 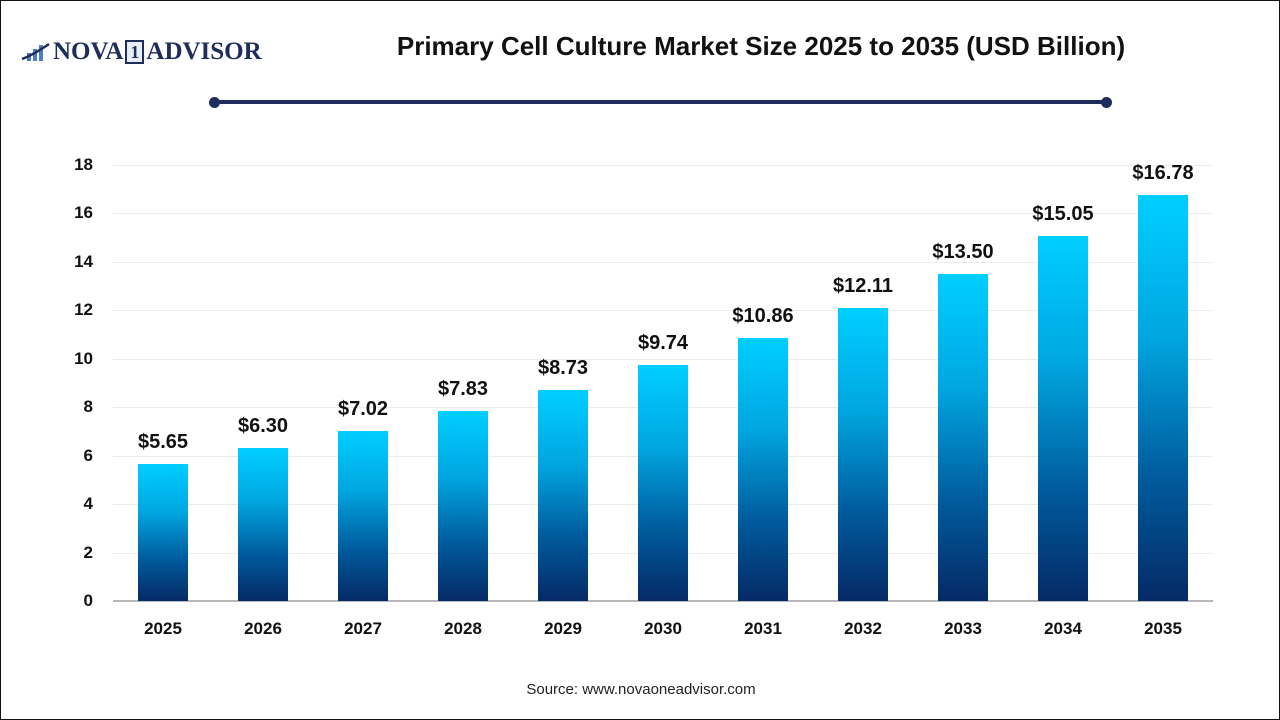 I want to click on y-tick-label: 14, so click(x=83, y=261).